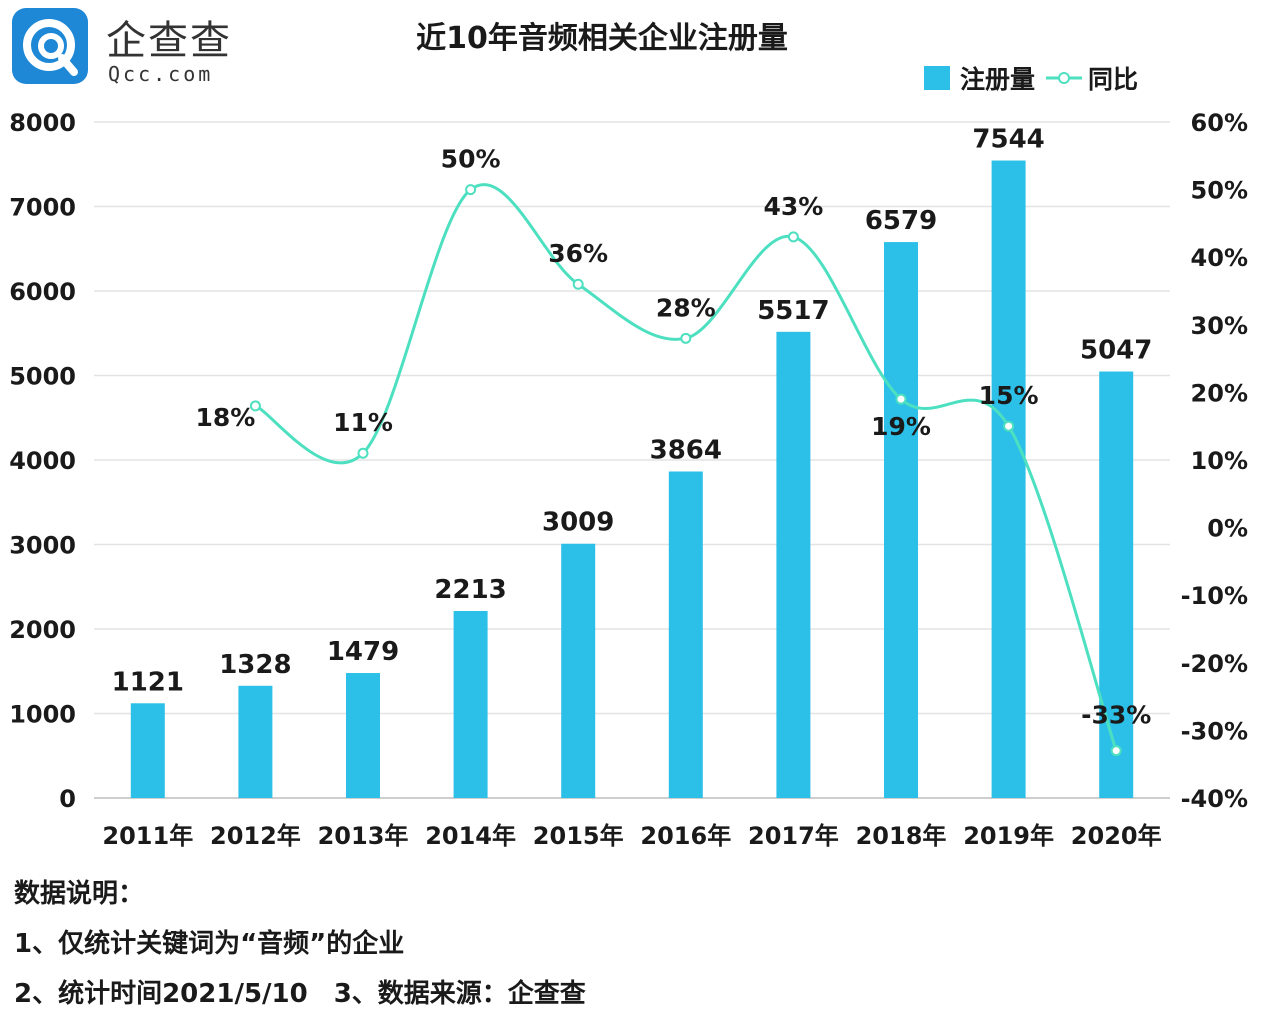  Describe the element at coordinates (686, 450) in the screenshot. I see `bar-value-label: 3864` at that location.